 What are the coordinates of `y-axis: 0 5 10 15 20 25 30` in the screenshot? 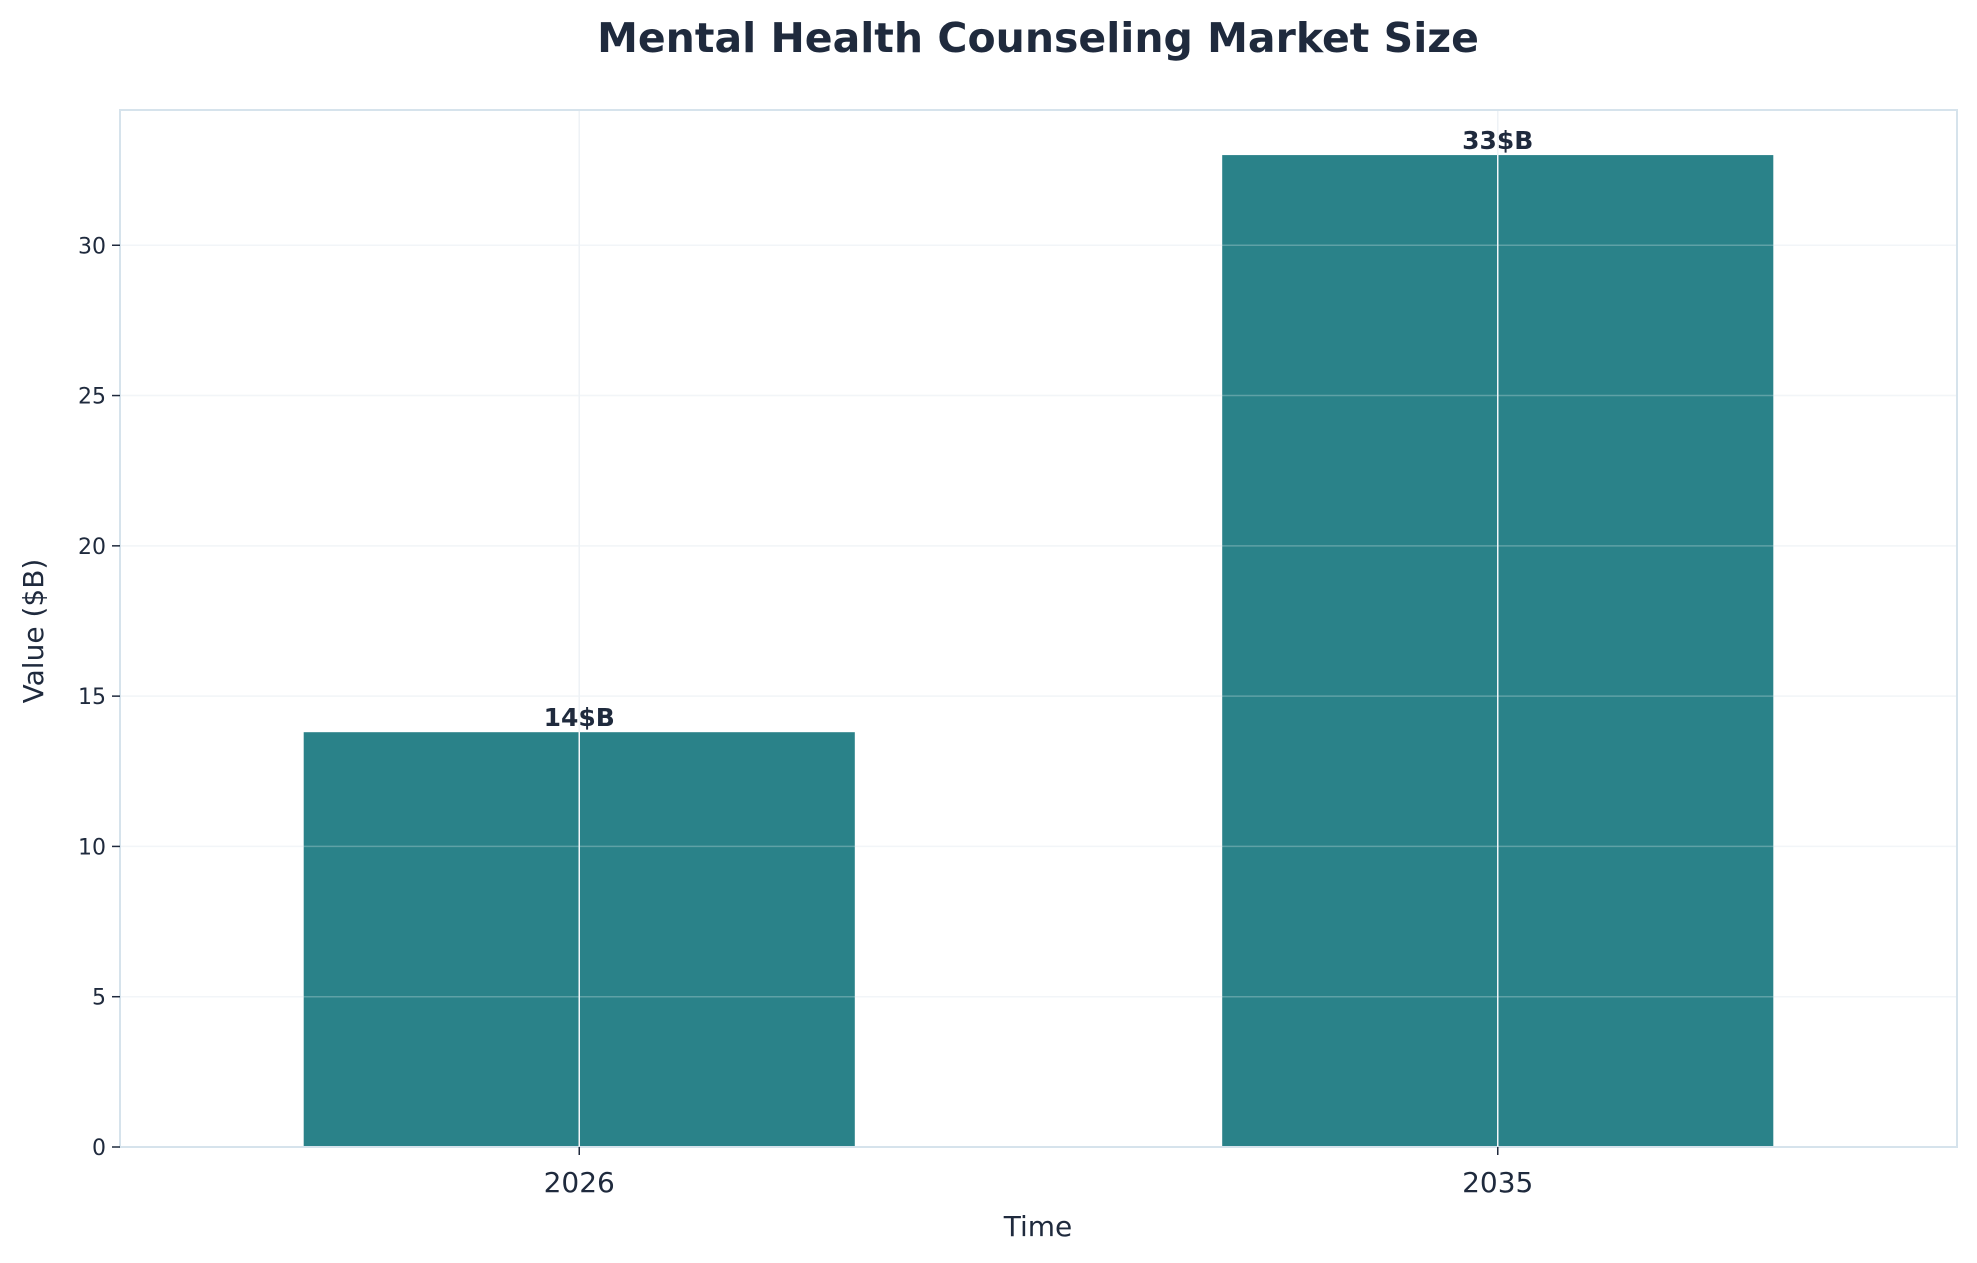 It's located at (99, 697).